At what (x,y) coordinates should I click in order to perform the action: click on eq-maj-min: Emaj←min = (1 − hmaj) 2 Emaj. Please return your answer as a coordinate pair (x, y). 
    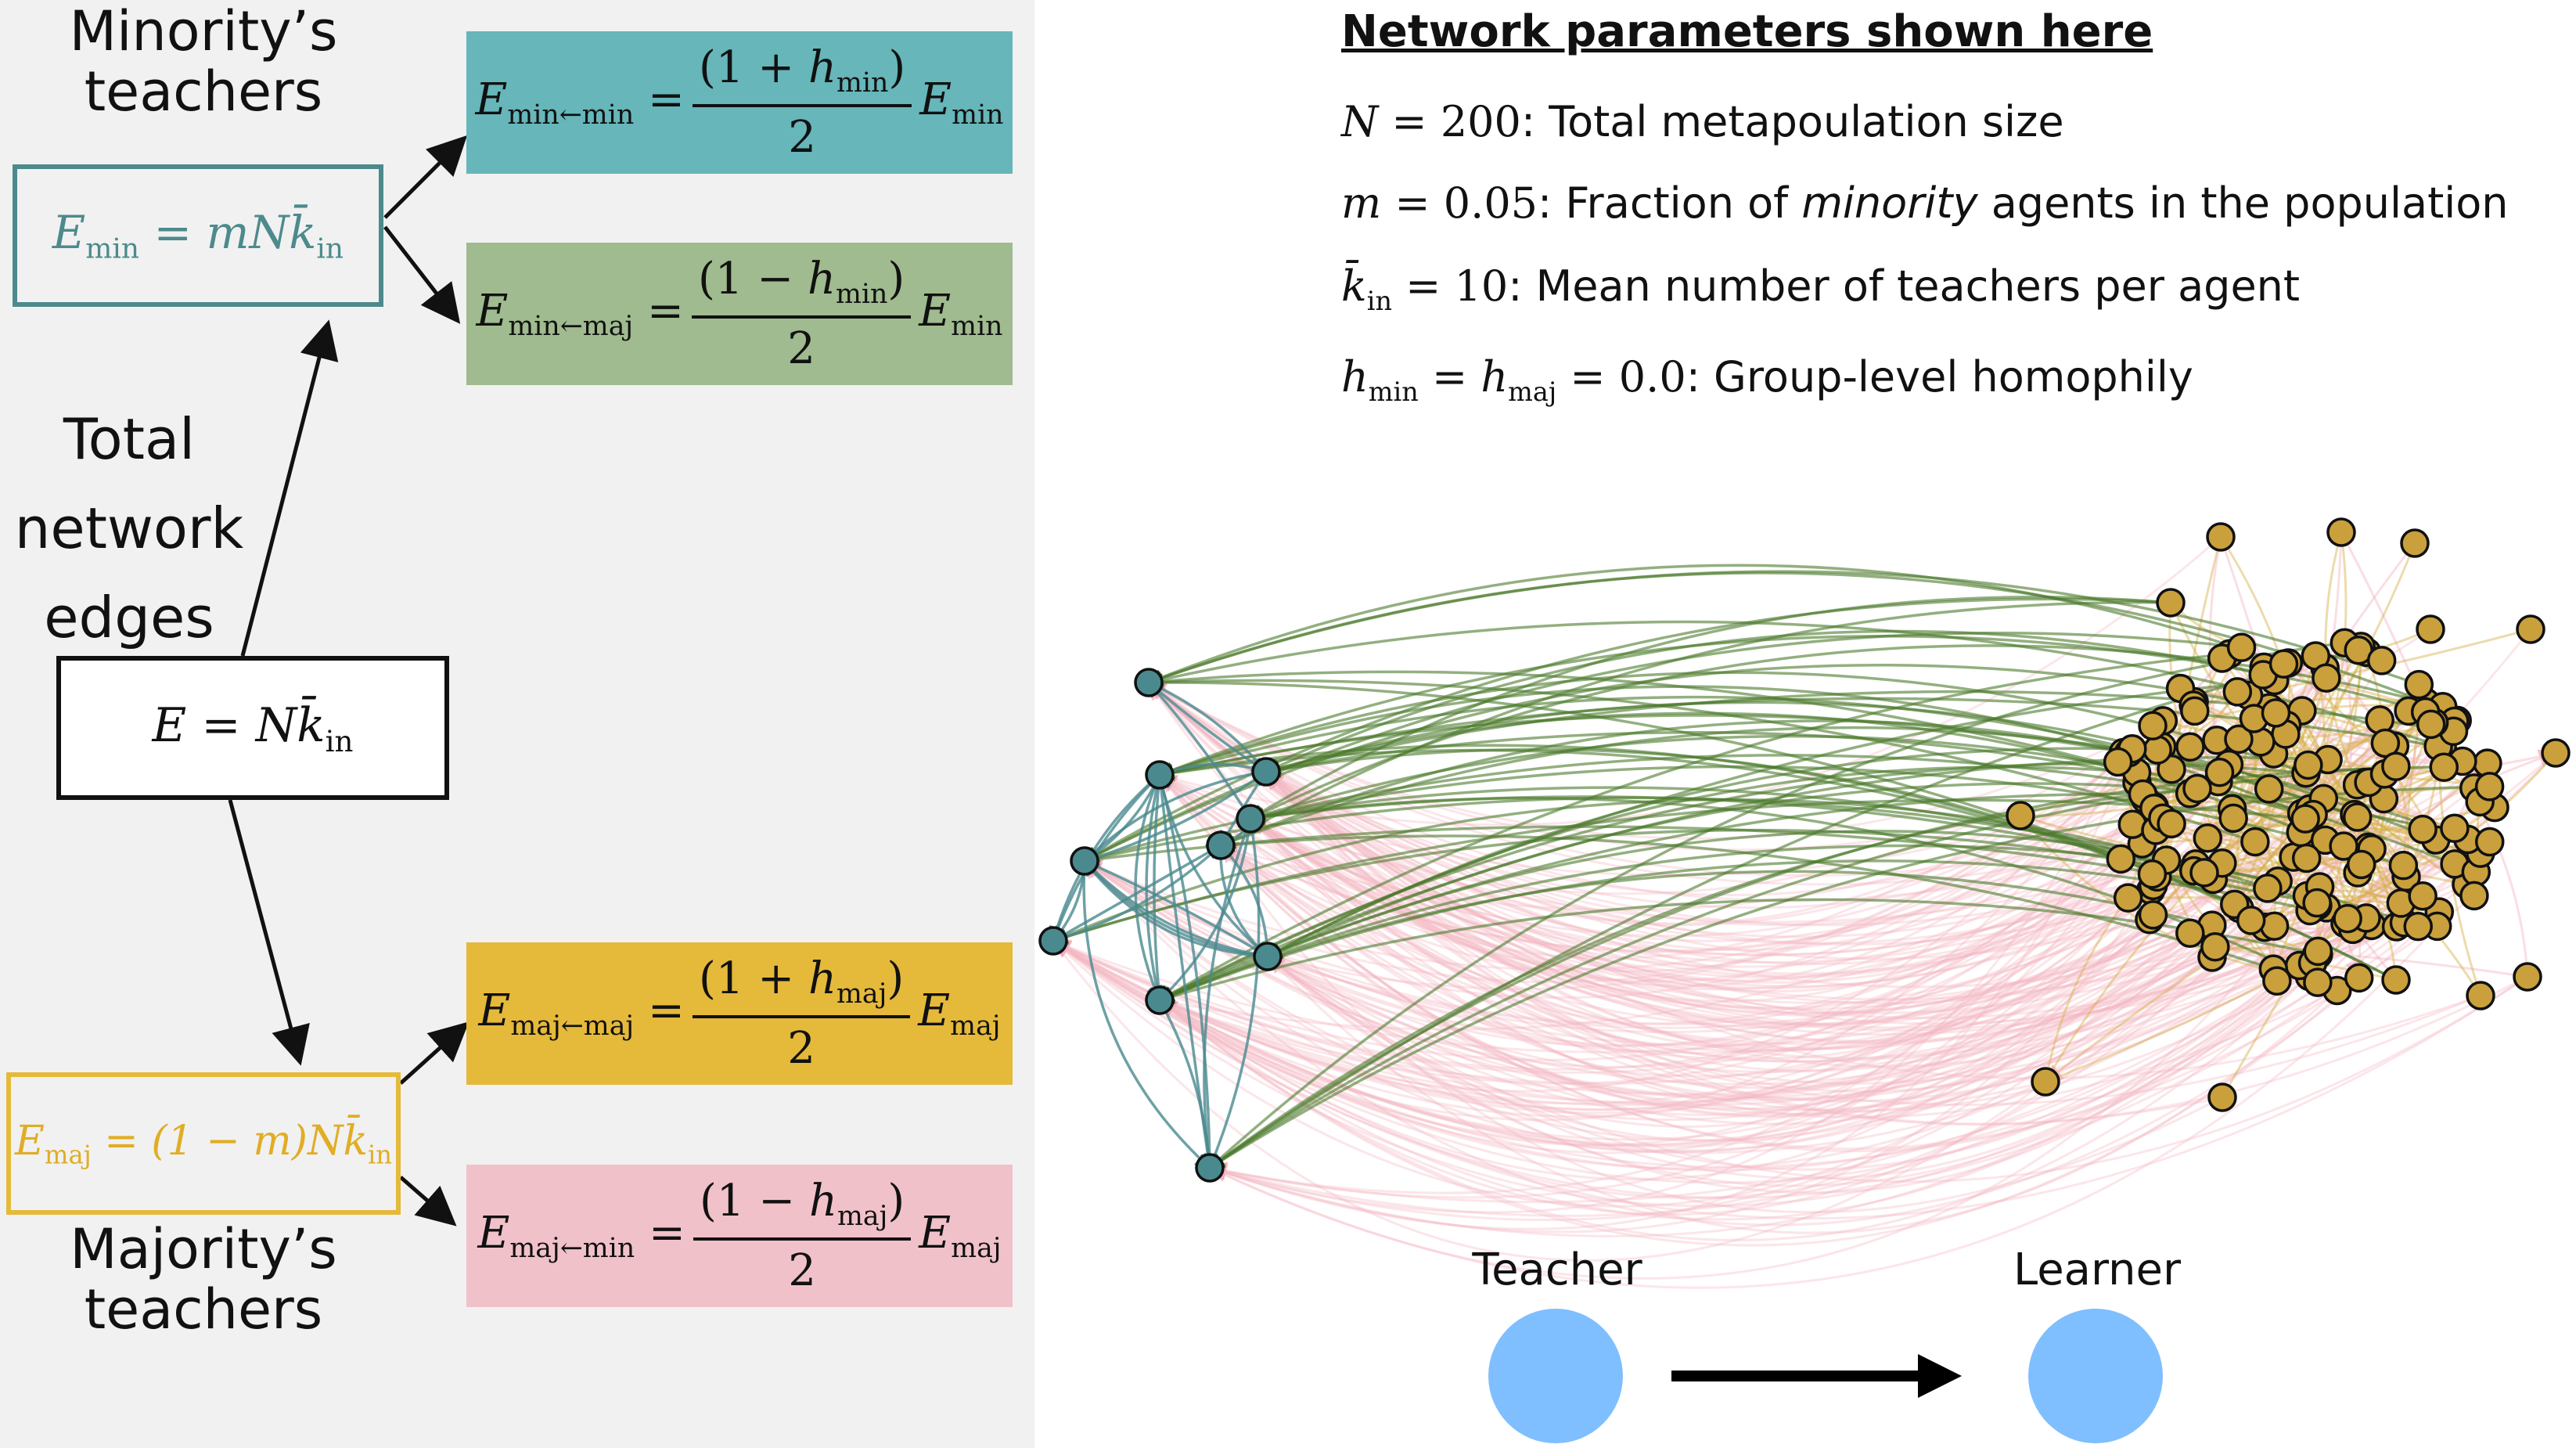
    Looking at the image, I should click on (739, 1236).